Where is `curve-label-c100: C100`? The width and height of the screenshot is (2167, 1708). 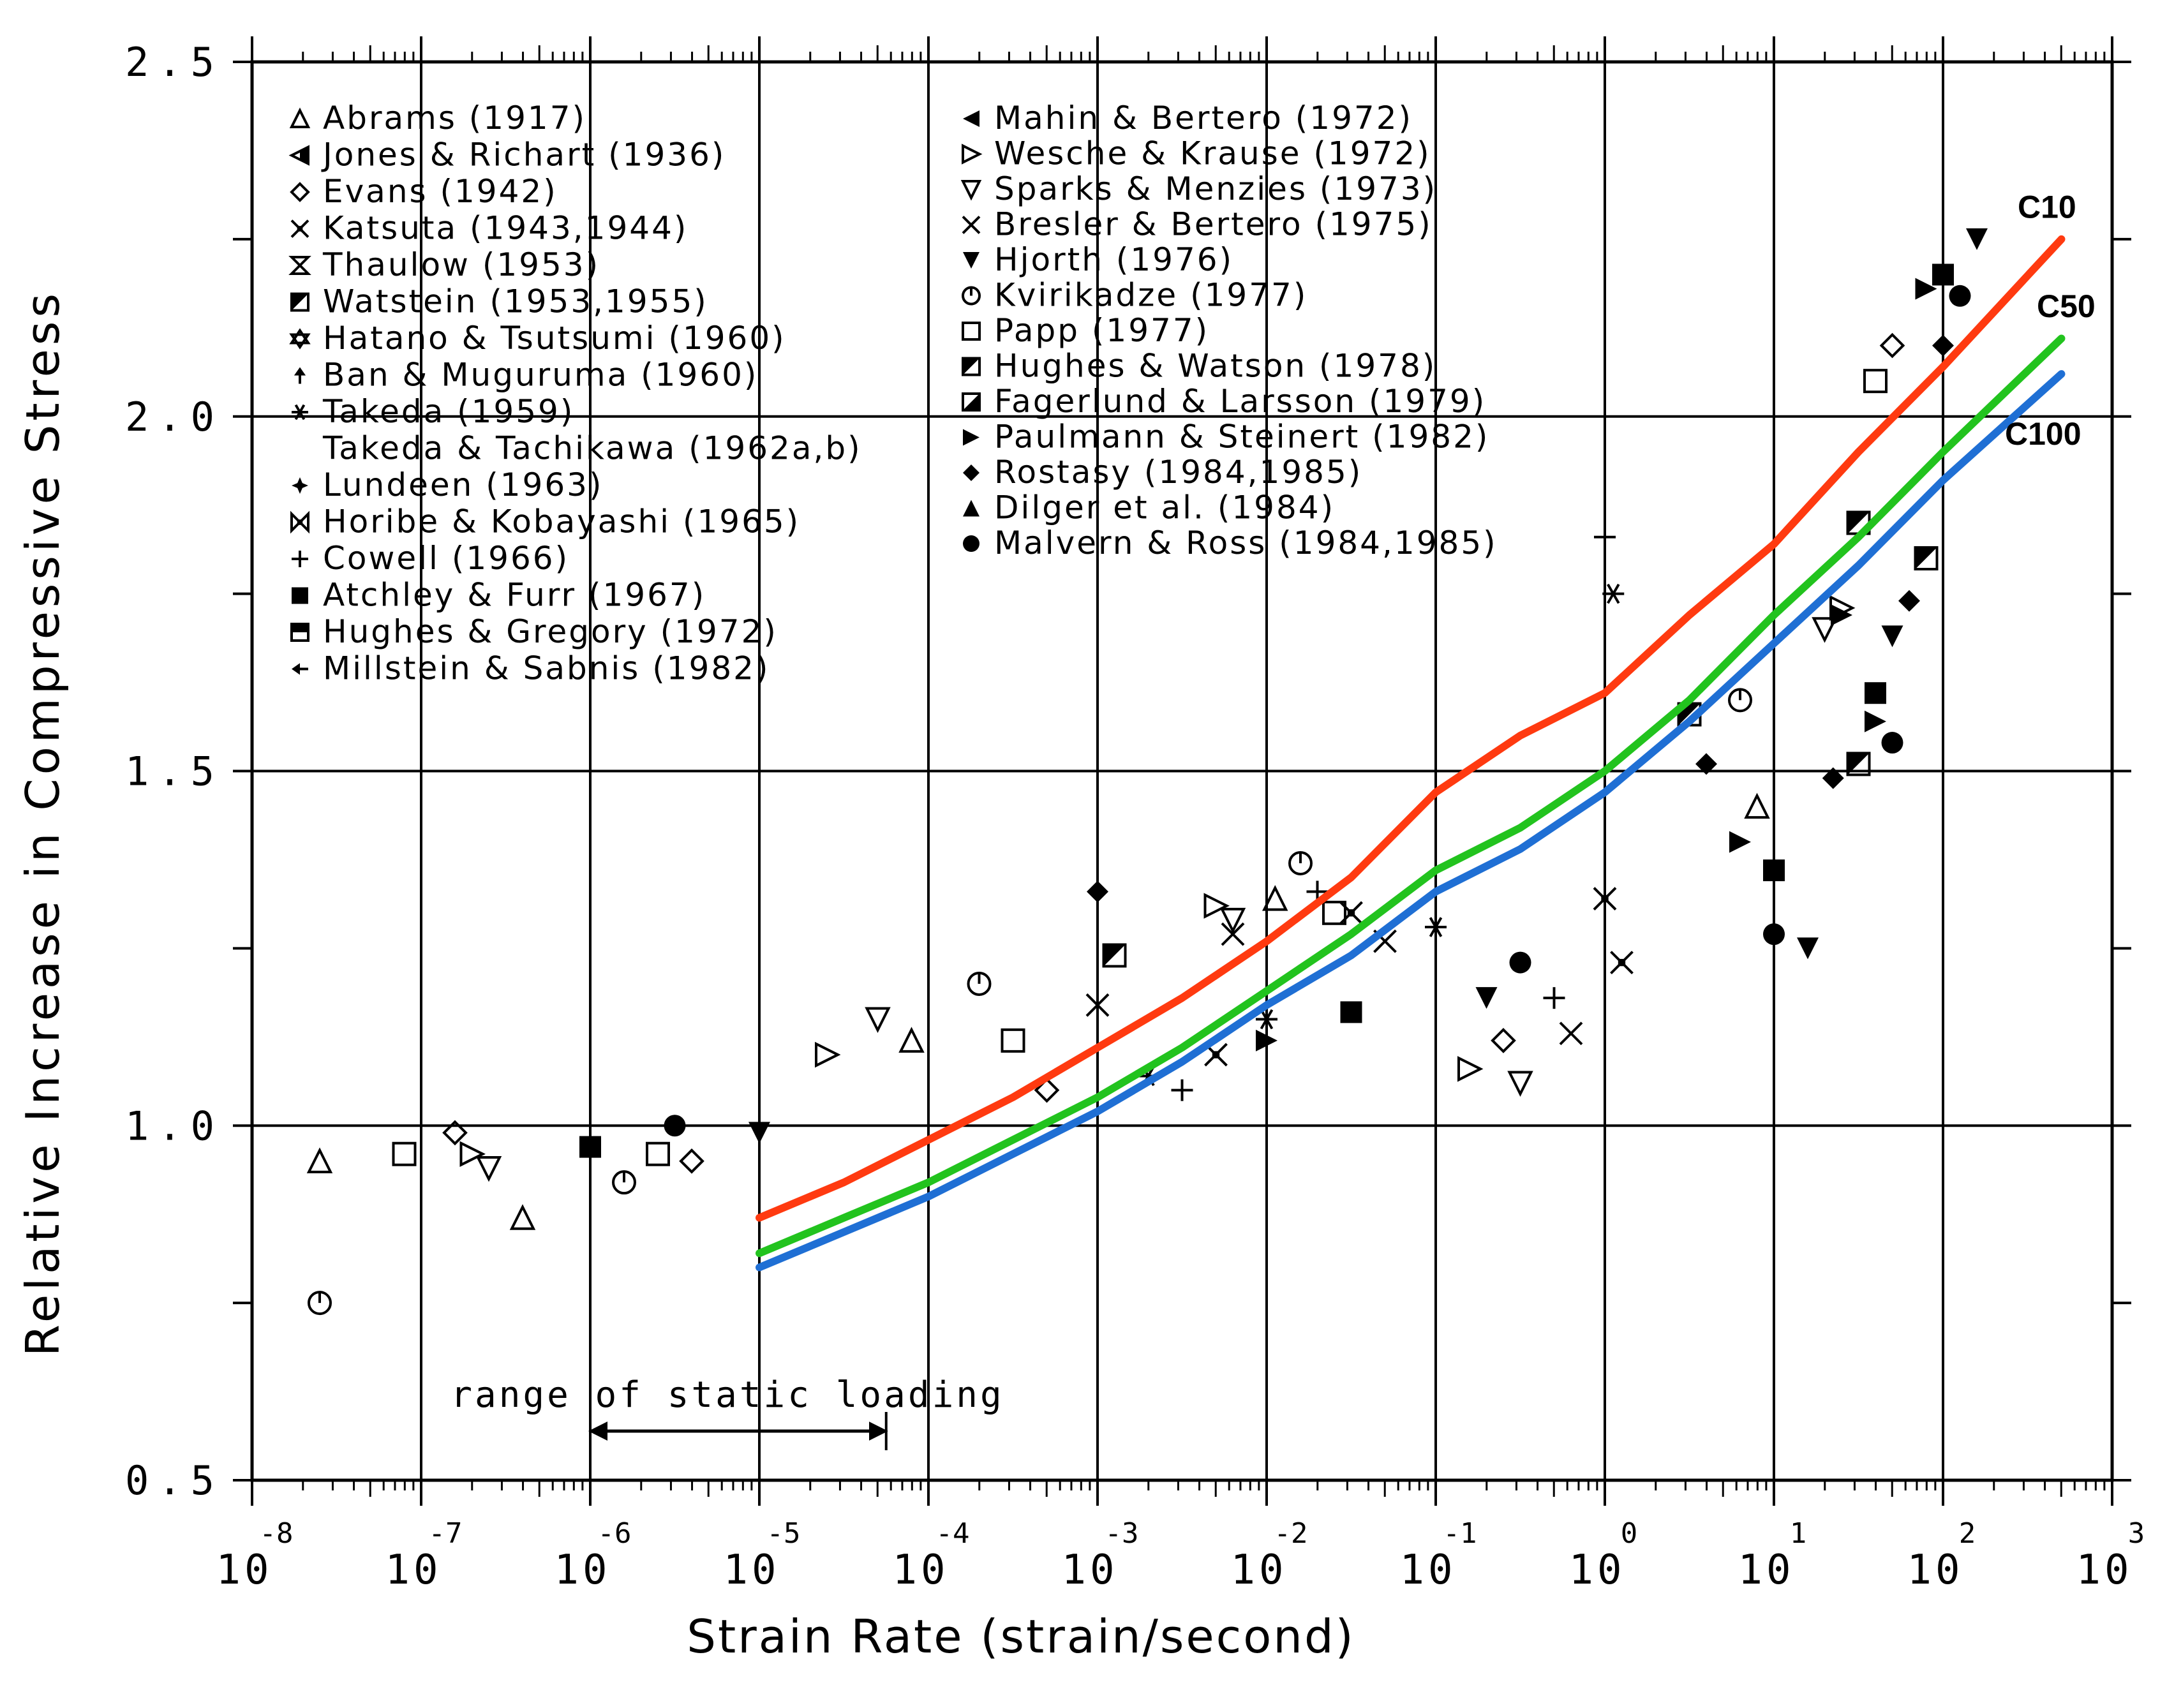
curve-label-c100: C100 is located at coordinates (2043, 434).